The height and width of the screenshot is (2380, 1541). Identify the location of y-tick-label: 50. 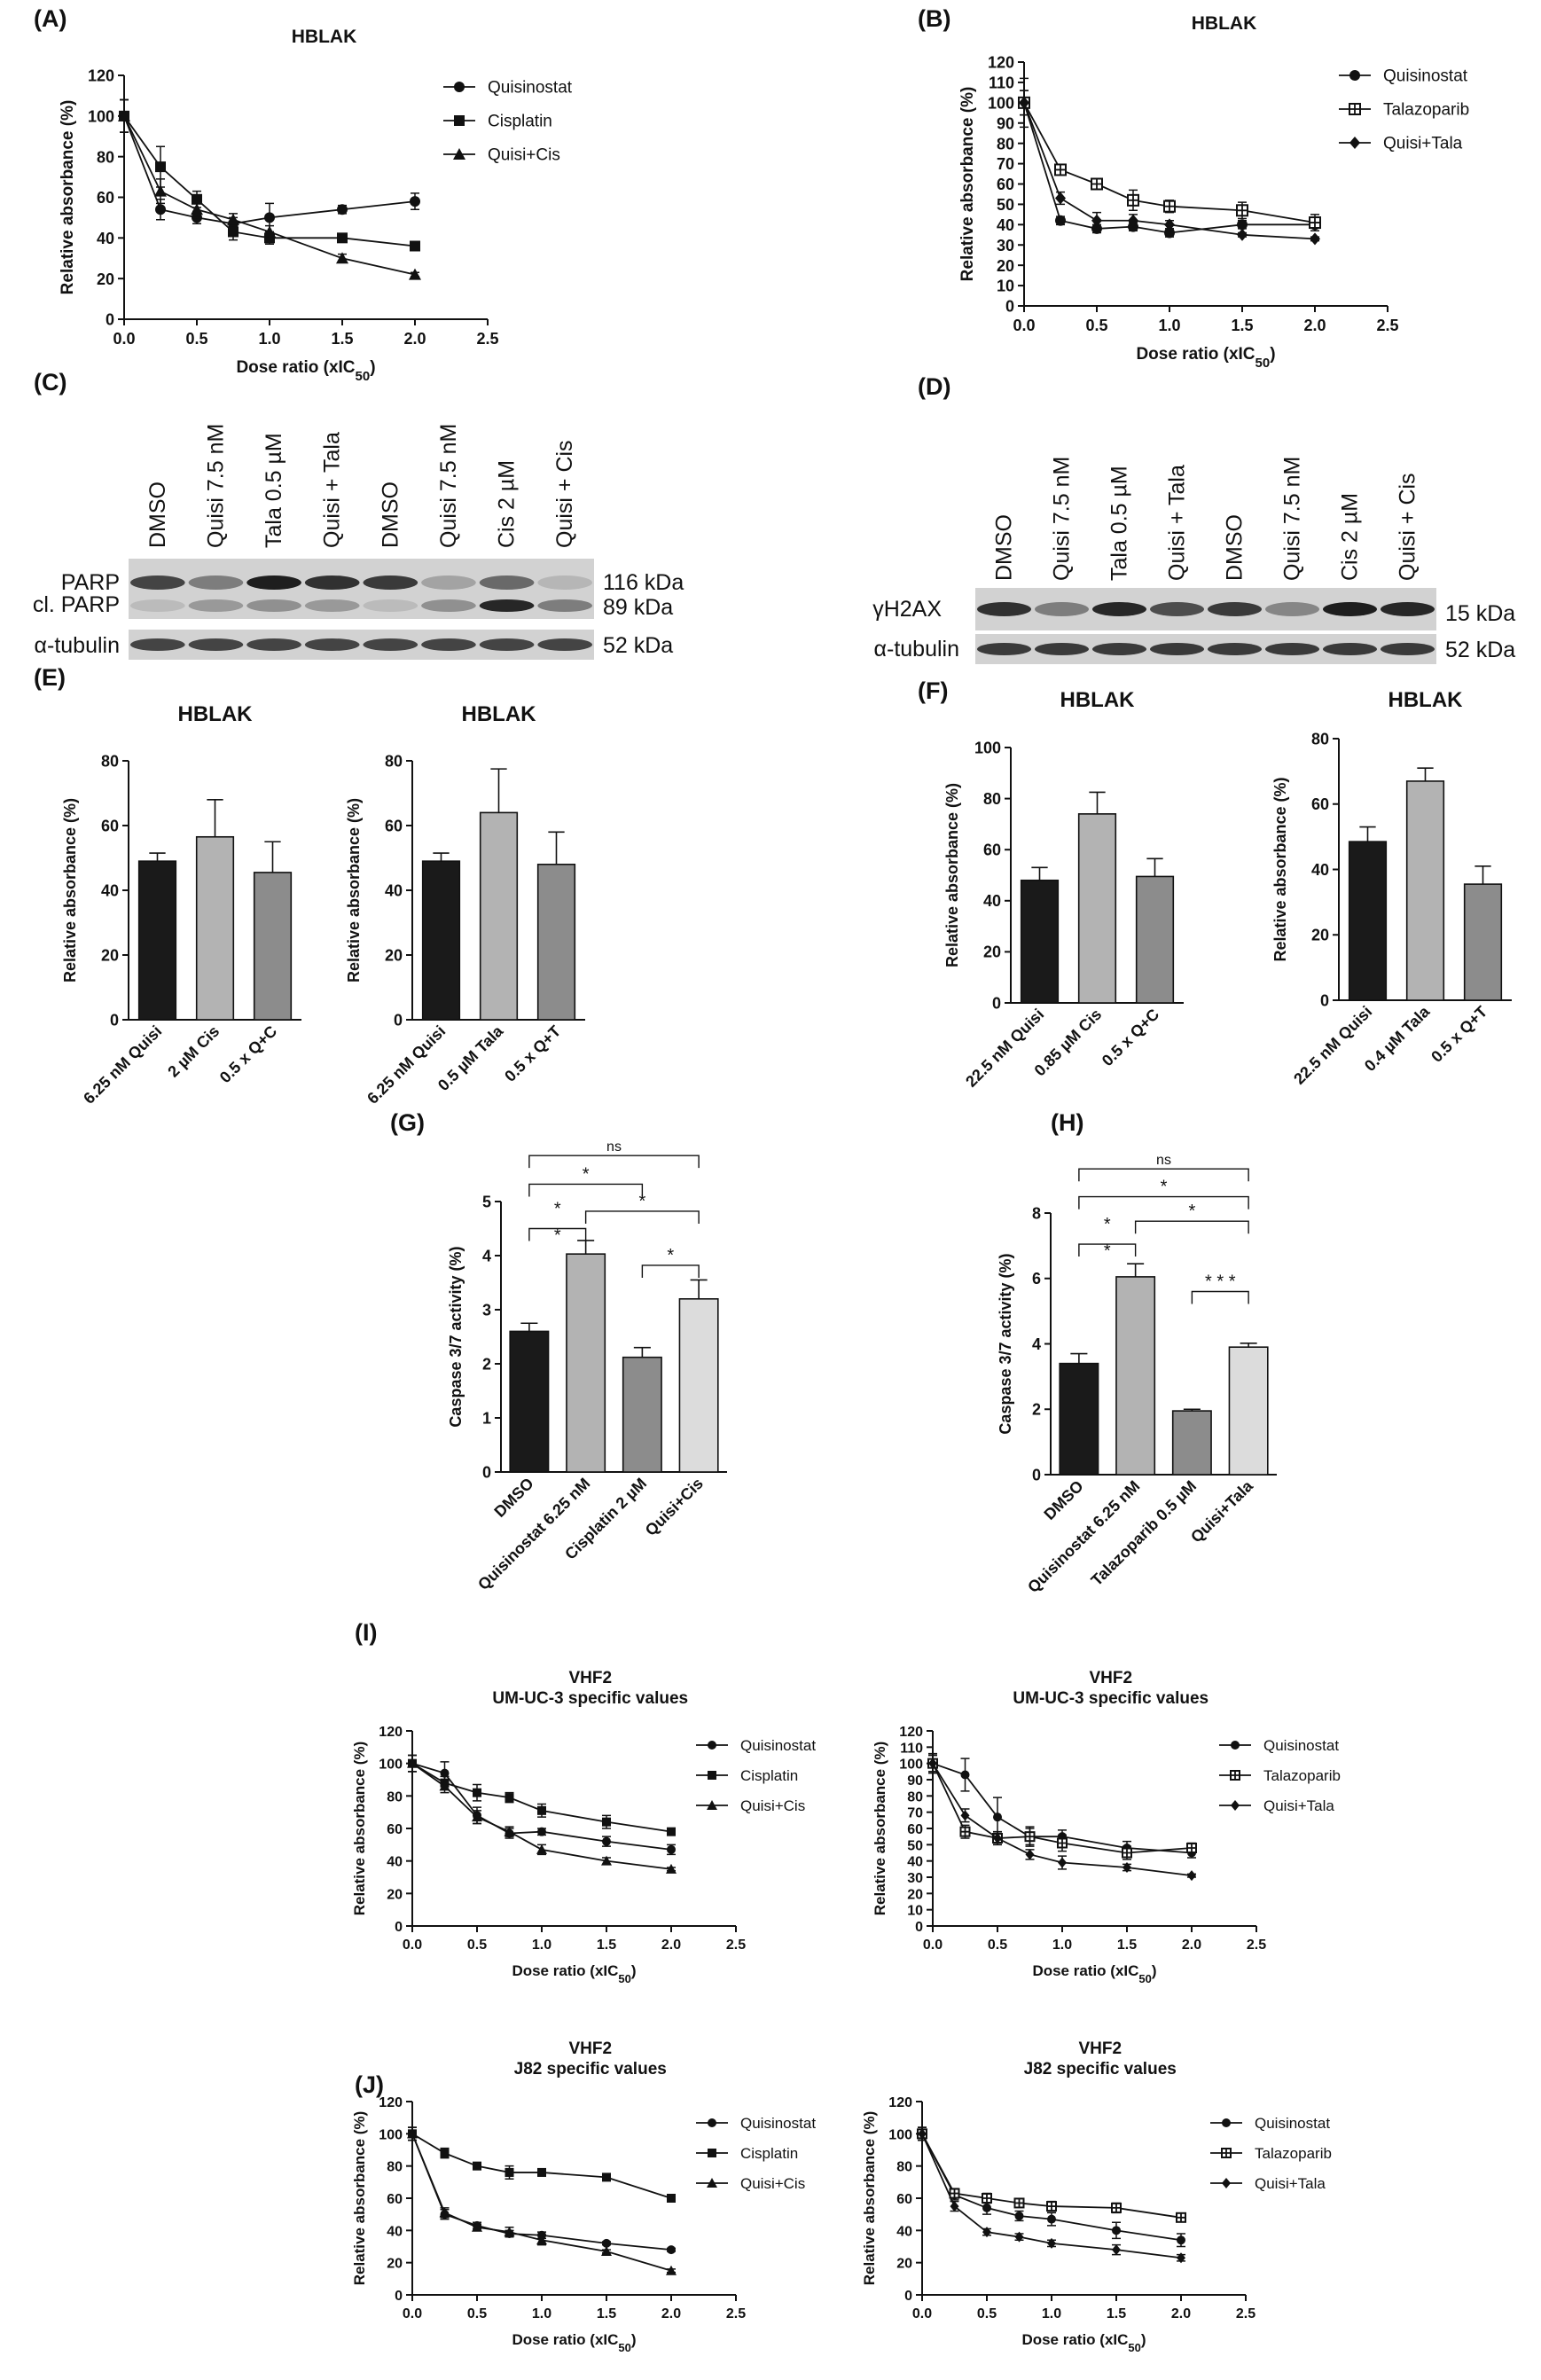
(915, 1845).